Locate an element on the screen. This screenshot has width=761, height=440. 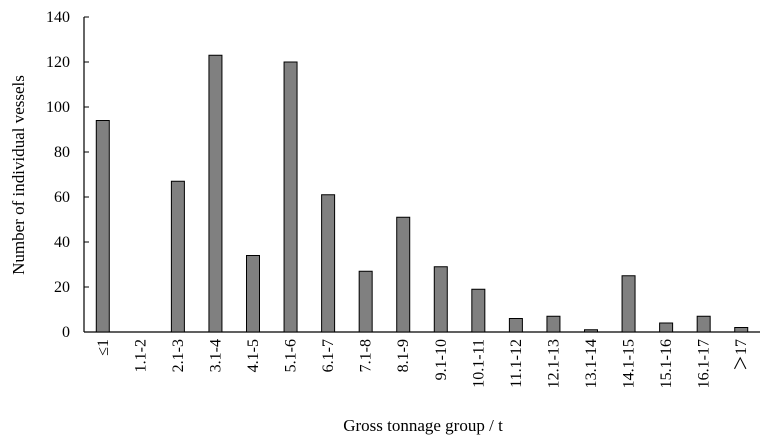
x-tick-label: 11.1-12 is located at coordinates (516, 363).